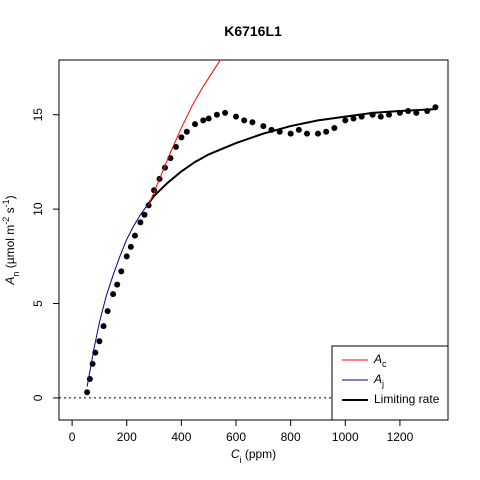  Describe the element at coordinates (241, 460) in the screenshot. I see `label-part: i` at that location.